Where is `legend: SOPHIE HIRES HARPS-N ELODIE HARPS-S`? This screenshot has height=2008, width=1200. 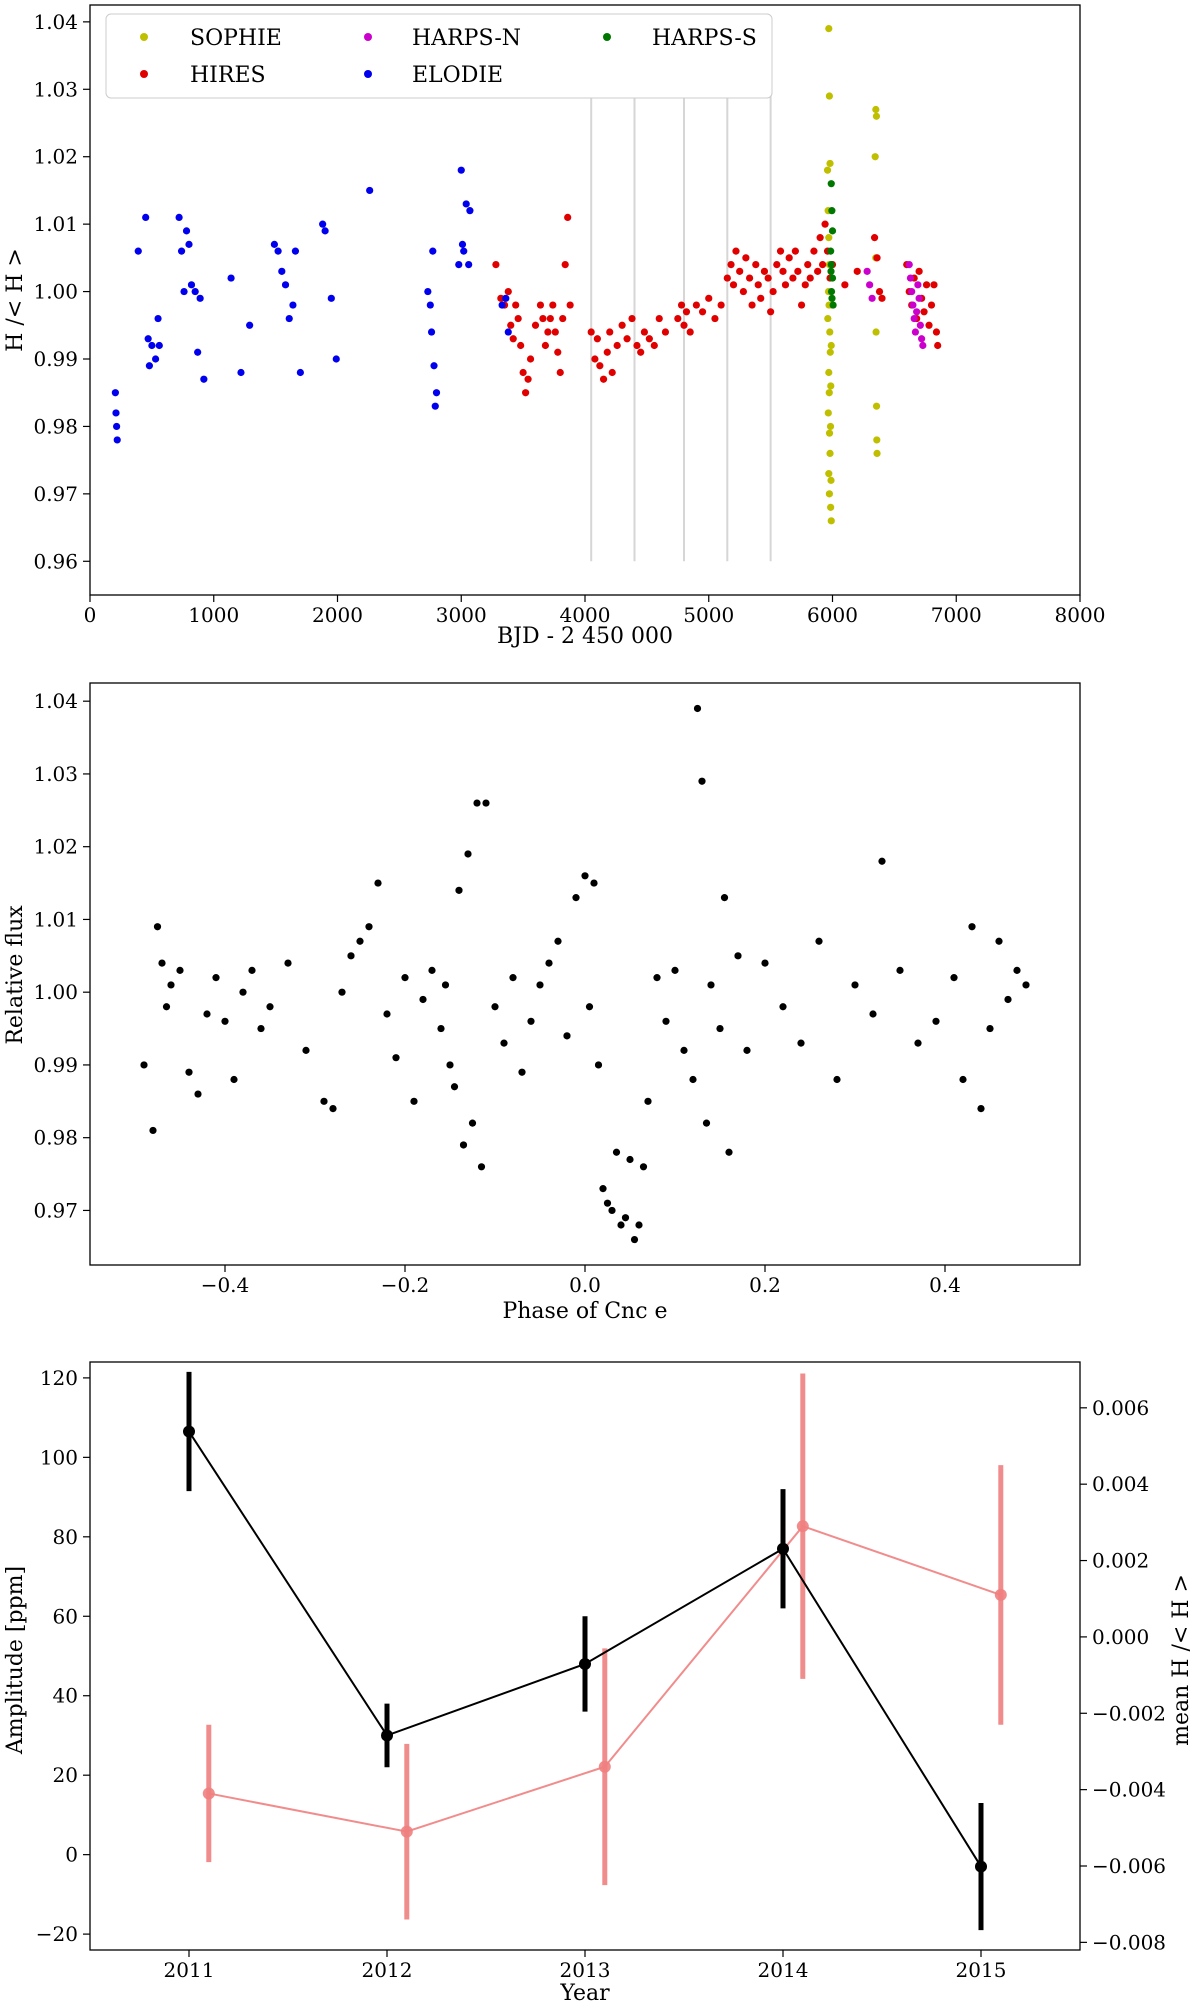 legend: SOPHIE HIRES HARPS-N ELODIE HARPS-S is located at coordinates (439, 56).